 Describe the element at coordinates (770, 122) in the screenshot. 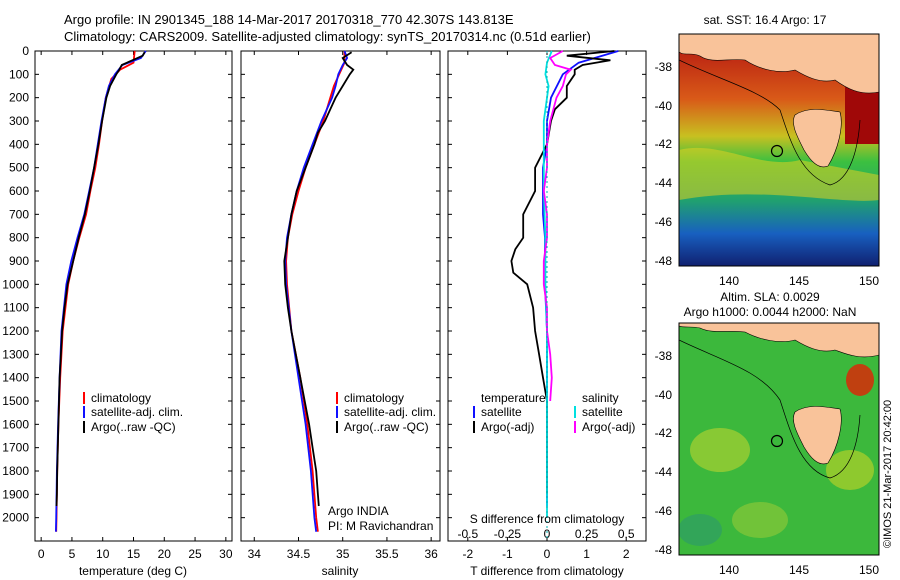

I see `sst-shelf-contour` at that location.